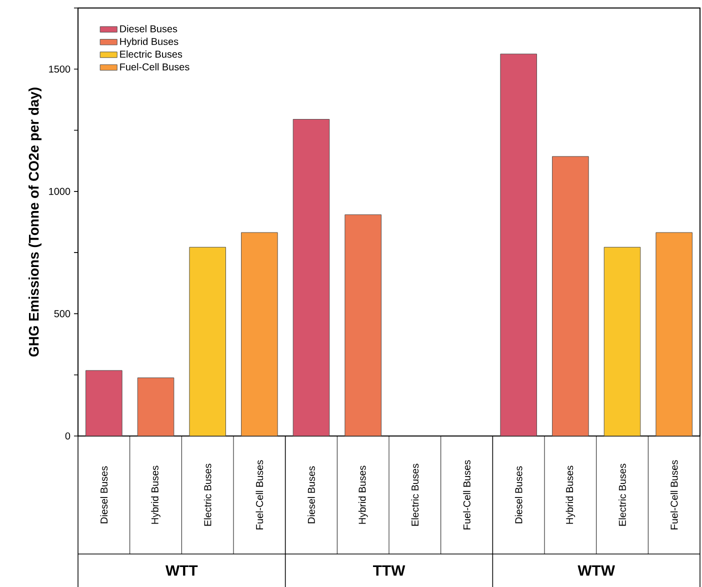 Image resolution: width=702 pixels, height=587 pixels. Describe the element at coordinates (35, 221) in the screenshot. I see `y-axis-title: GHG Emissions (Tonne of CO2e per day)` at that location.